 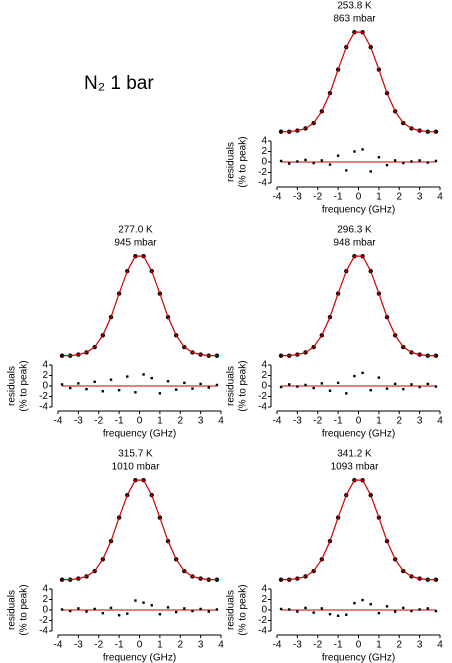 I want to click on x-tick-label: -1, so click(x=338, y=645).